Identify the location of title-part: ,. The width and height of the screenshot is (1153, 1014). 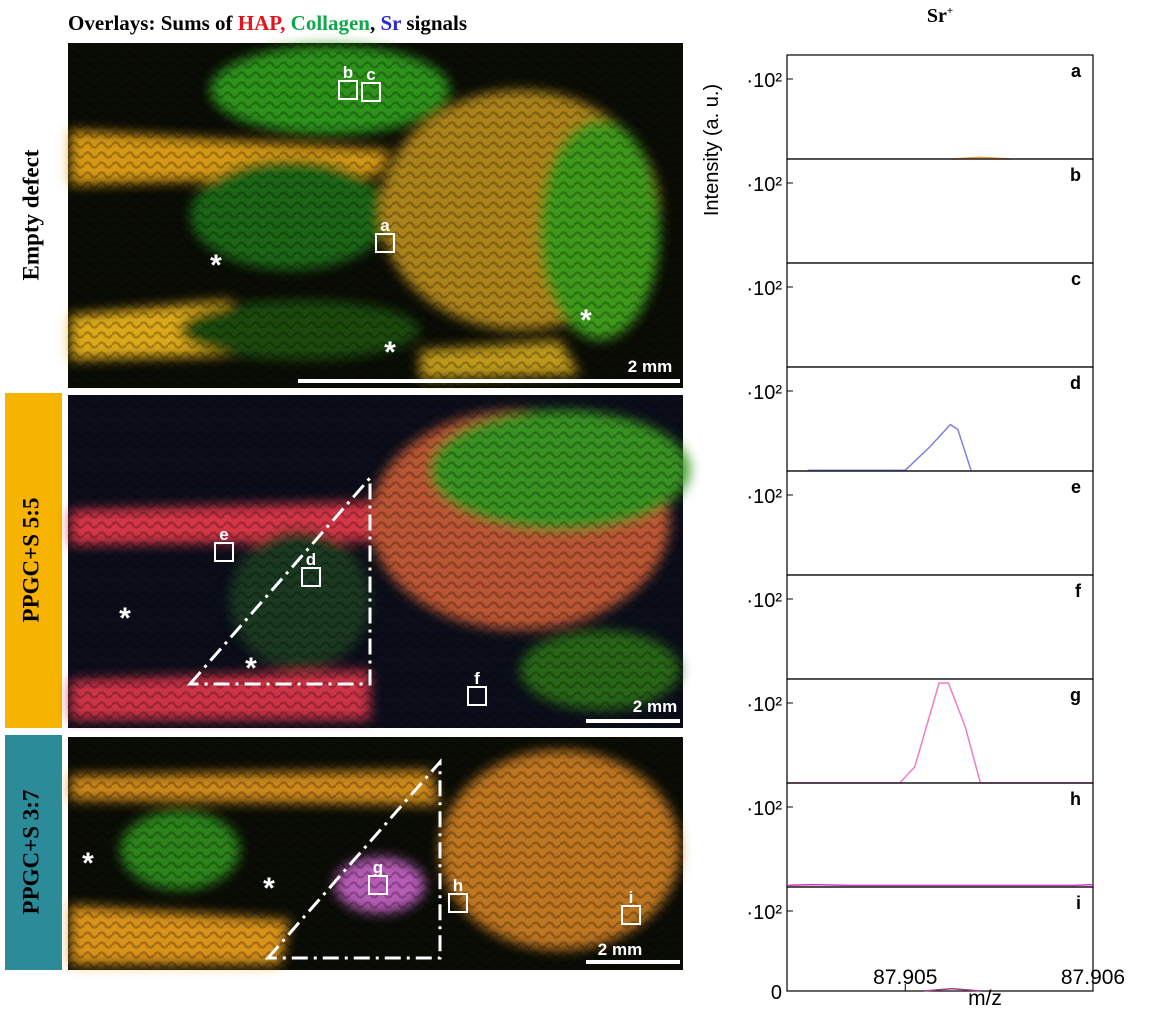
(372, 23).